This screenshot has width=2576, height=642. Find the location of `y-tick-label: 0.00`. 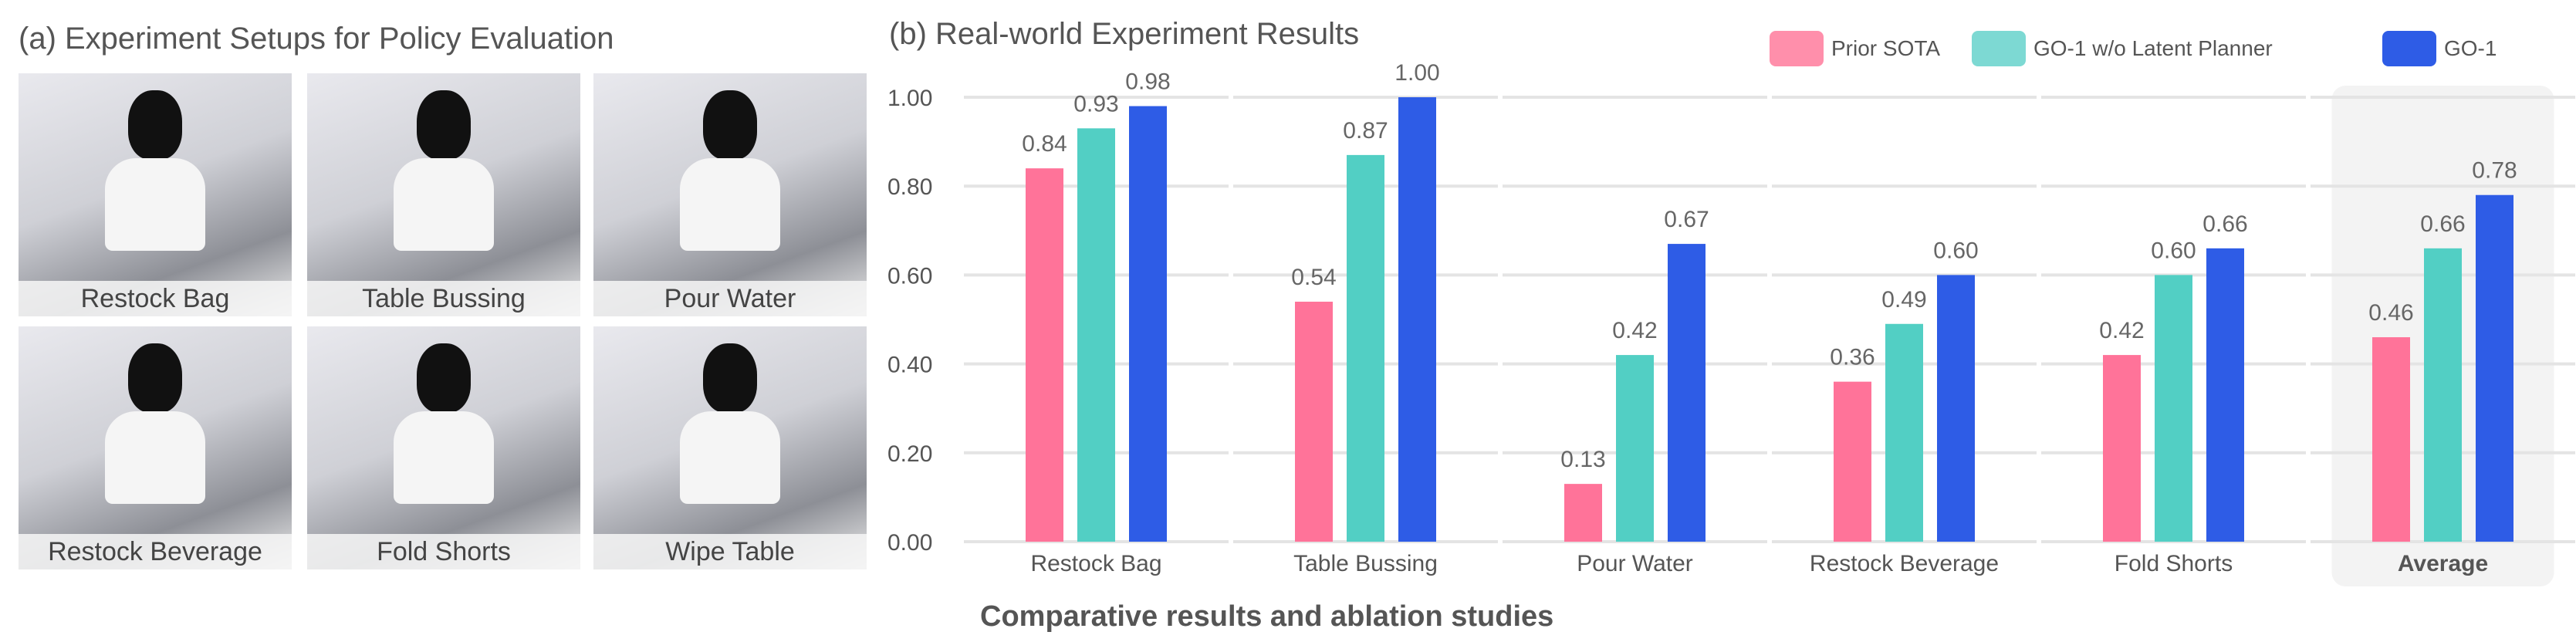

y-tick-label: 0.00 is located at coordinates (909, 543).